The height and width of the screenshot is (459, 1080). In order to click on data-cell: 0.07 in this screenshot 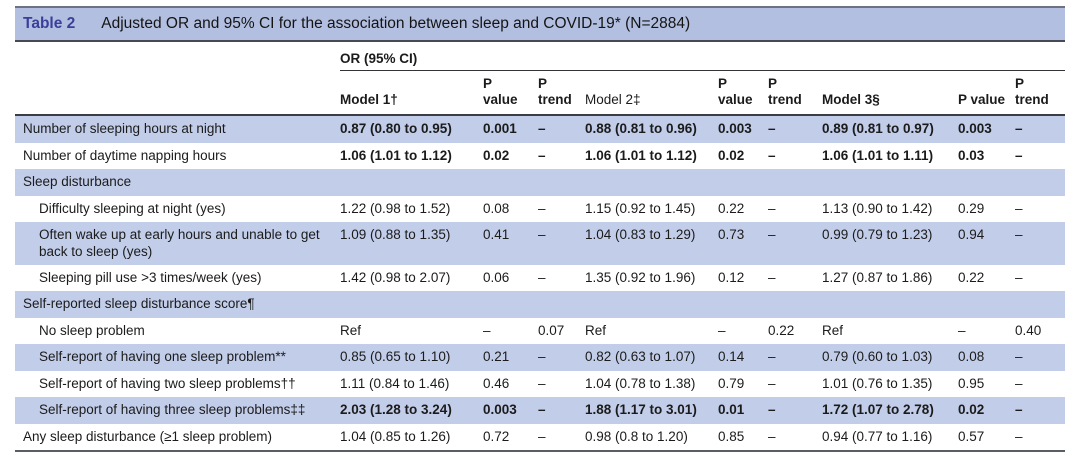, I will do `click(551, 330)`.